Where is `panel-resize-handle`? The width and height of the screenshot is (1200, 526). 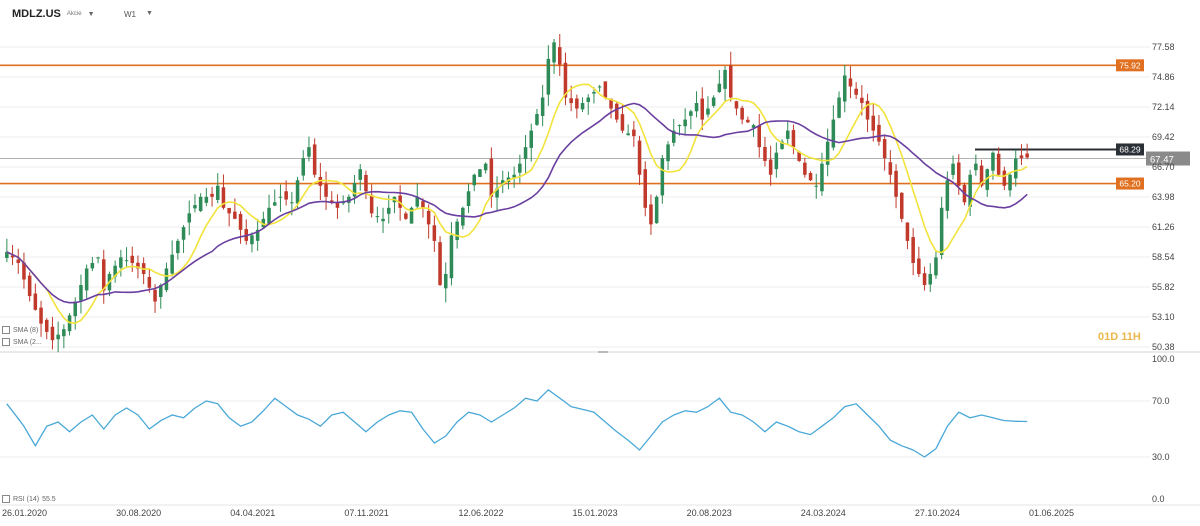 panel-resize-handle is located at coordinates (603, 352).